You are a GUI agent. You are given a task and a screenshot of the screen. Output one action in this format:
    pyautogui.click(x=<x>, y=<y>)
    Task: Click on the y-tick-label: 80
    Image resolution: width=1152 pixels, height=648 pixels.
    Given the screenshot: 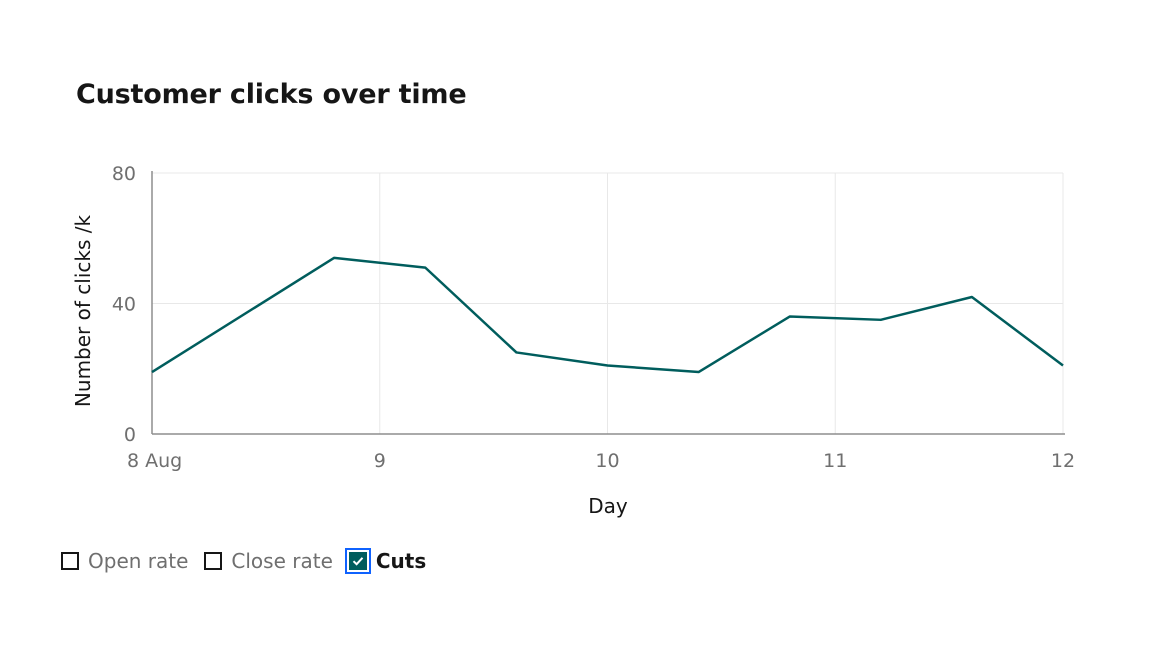 What is the action you would take?
    pyautogui.click(x=124, y=174)
    